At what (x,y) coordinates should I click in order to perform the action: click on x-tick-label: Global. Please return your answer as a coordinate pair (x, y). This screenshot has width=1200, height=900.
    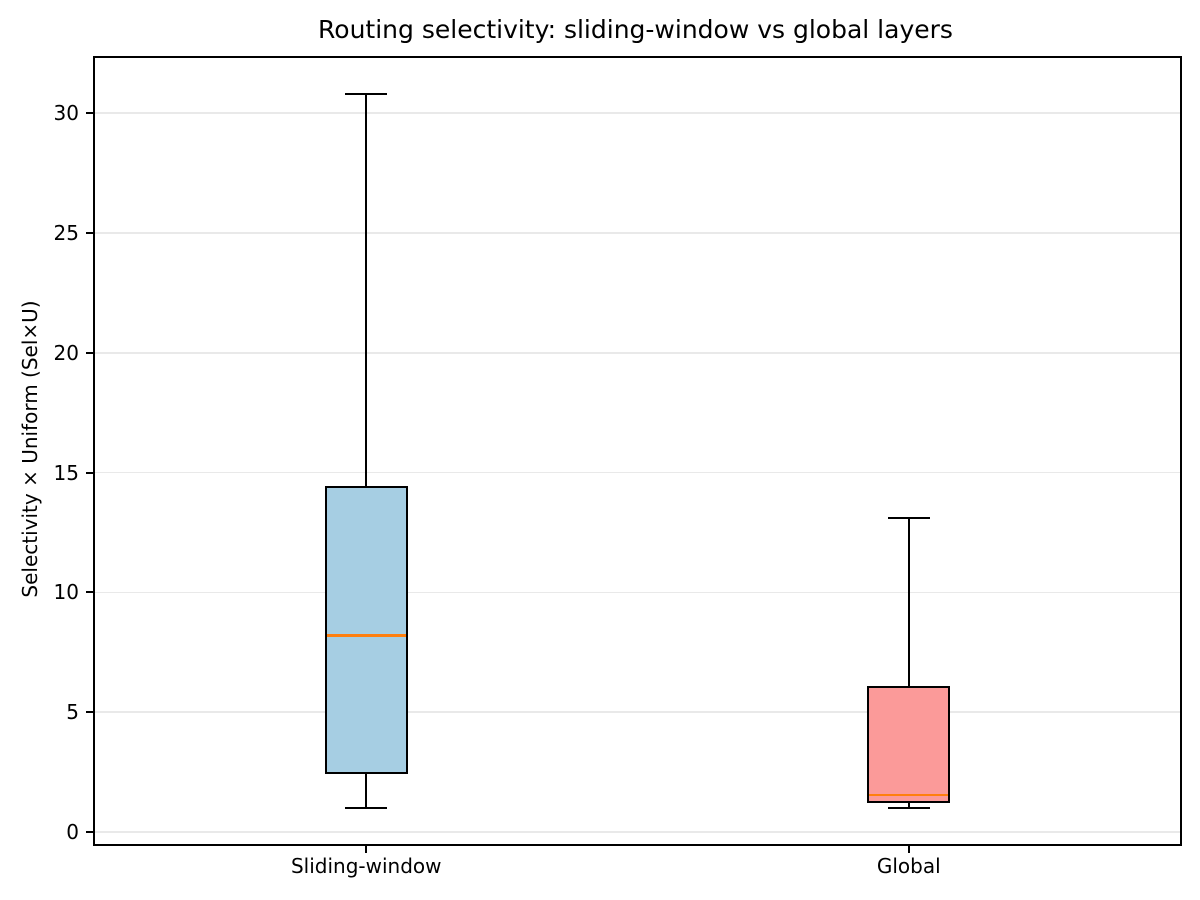
    Looking at the image, I should click on (908, 866).